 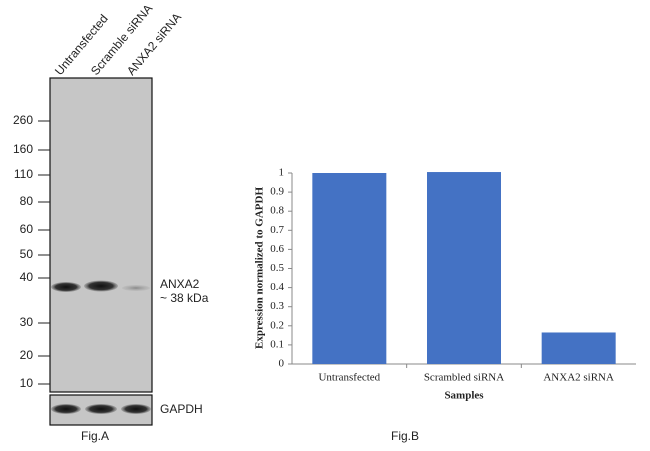 What do you see at coordinates (260, 268) in the screenshot?
I see `y-axis-title: Expression normalized to GAPDH` at bounding box center [260, 268].